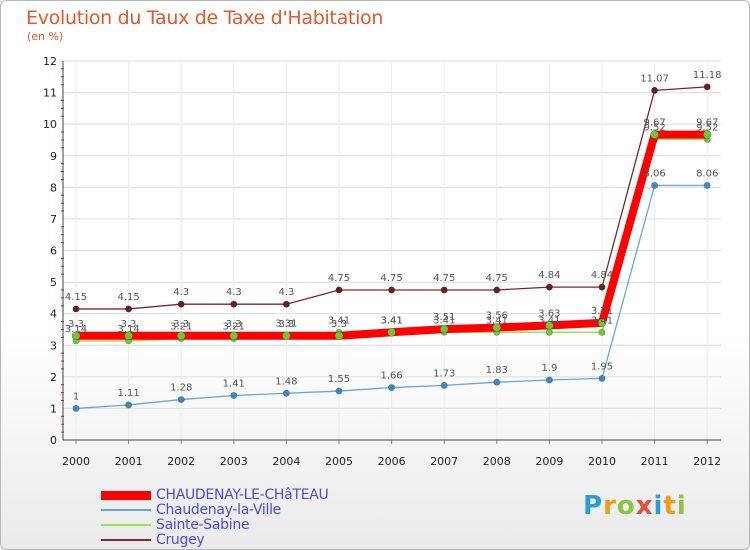 This screenshot has width=750, height=550. Describe the element at coordinates (339, 379) in the screenshot. I see `data-label: 1.55` at that location.